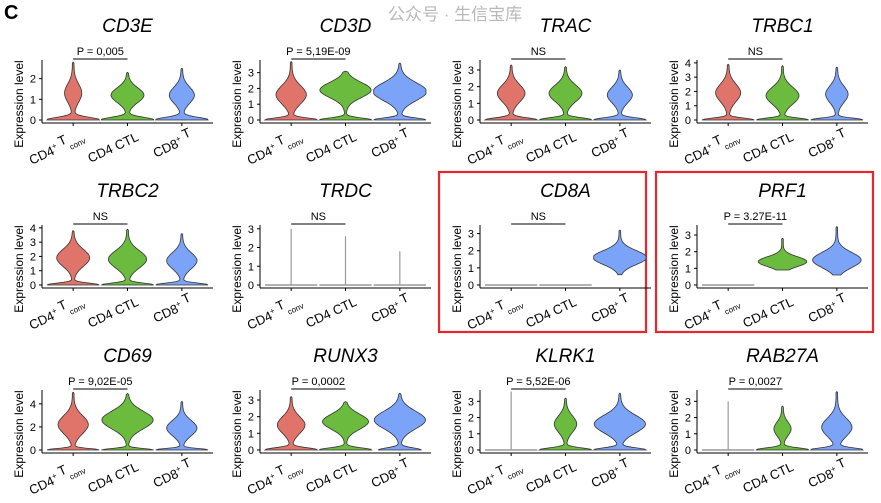 This screenshot has width=881, height=503. Describe the element at coordinates (538, 382) in the screenshot. I see `p-value-label: P = 5,52E-06` at that location.